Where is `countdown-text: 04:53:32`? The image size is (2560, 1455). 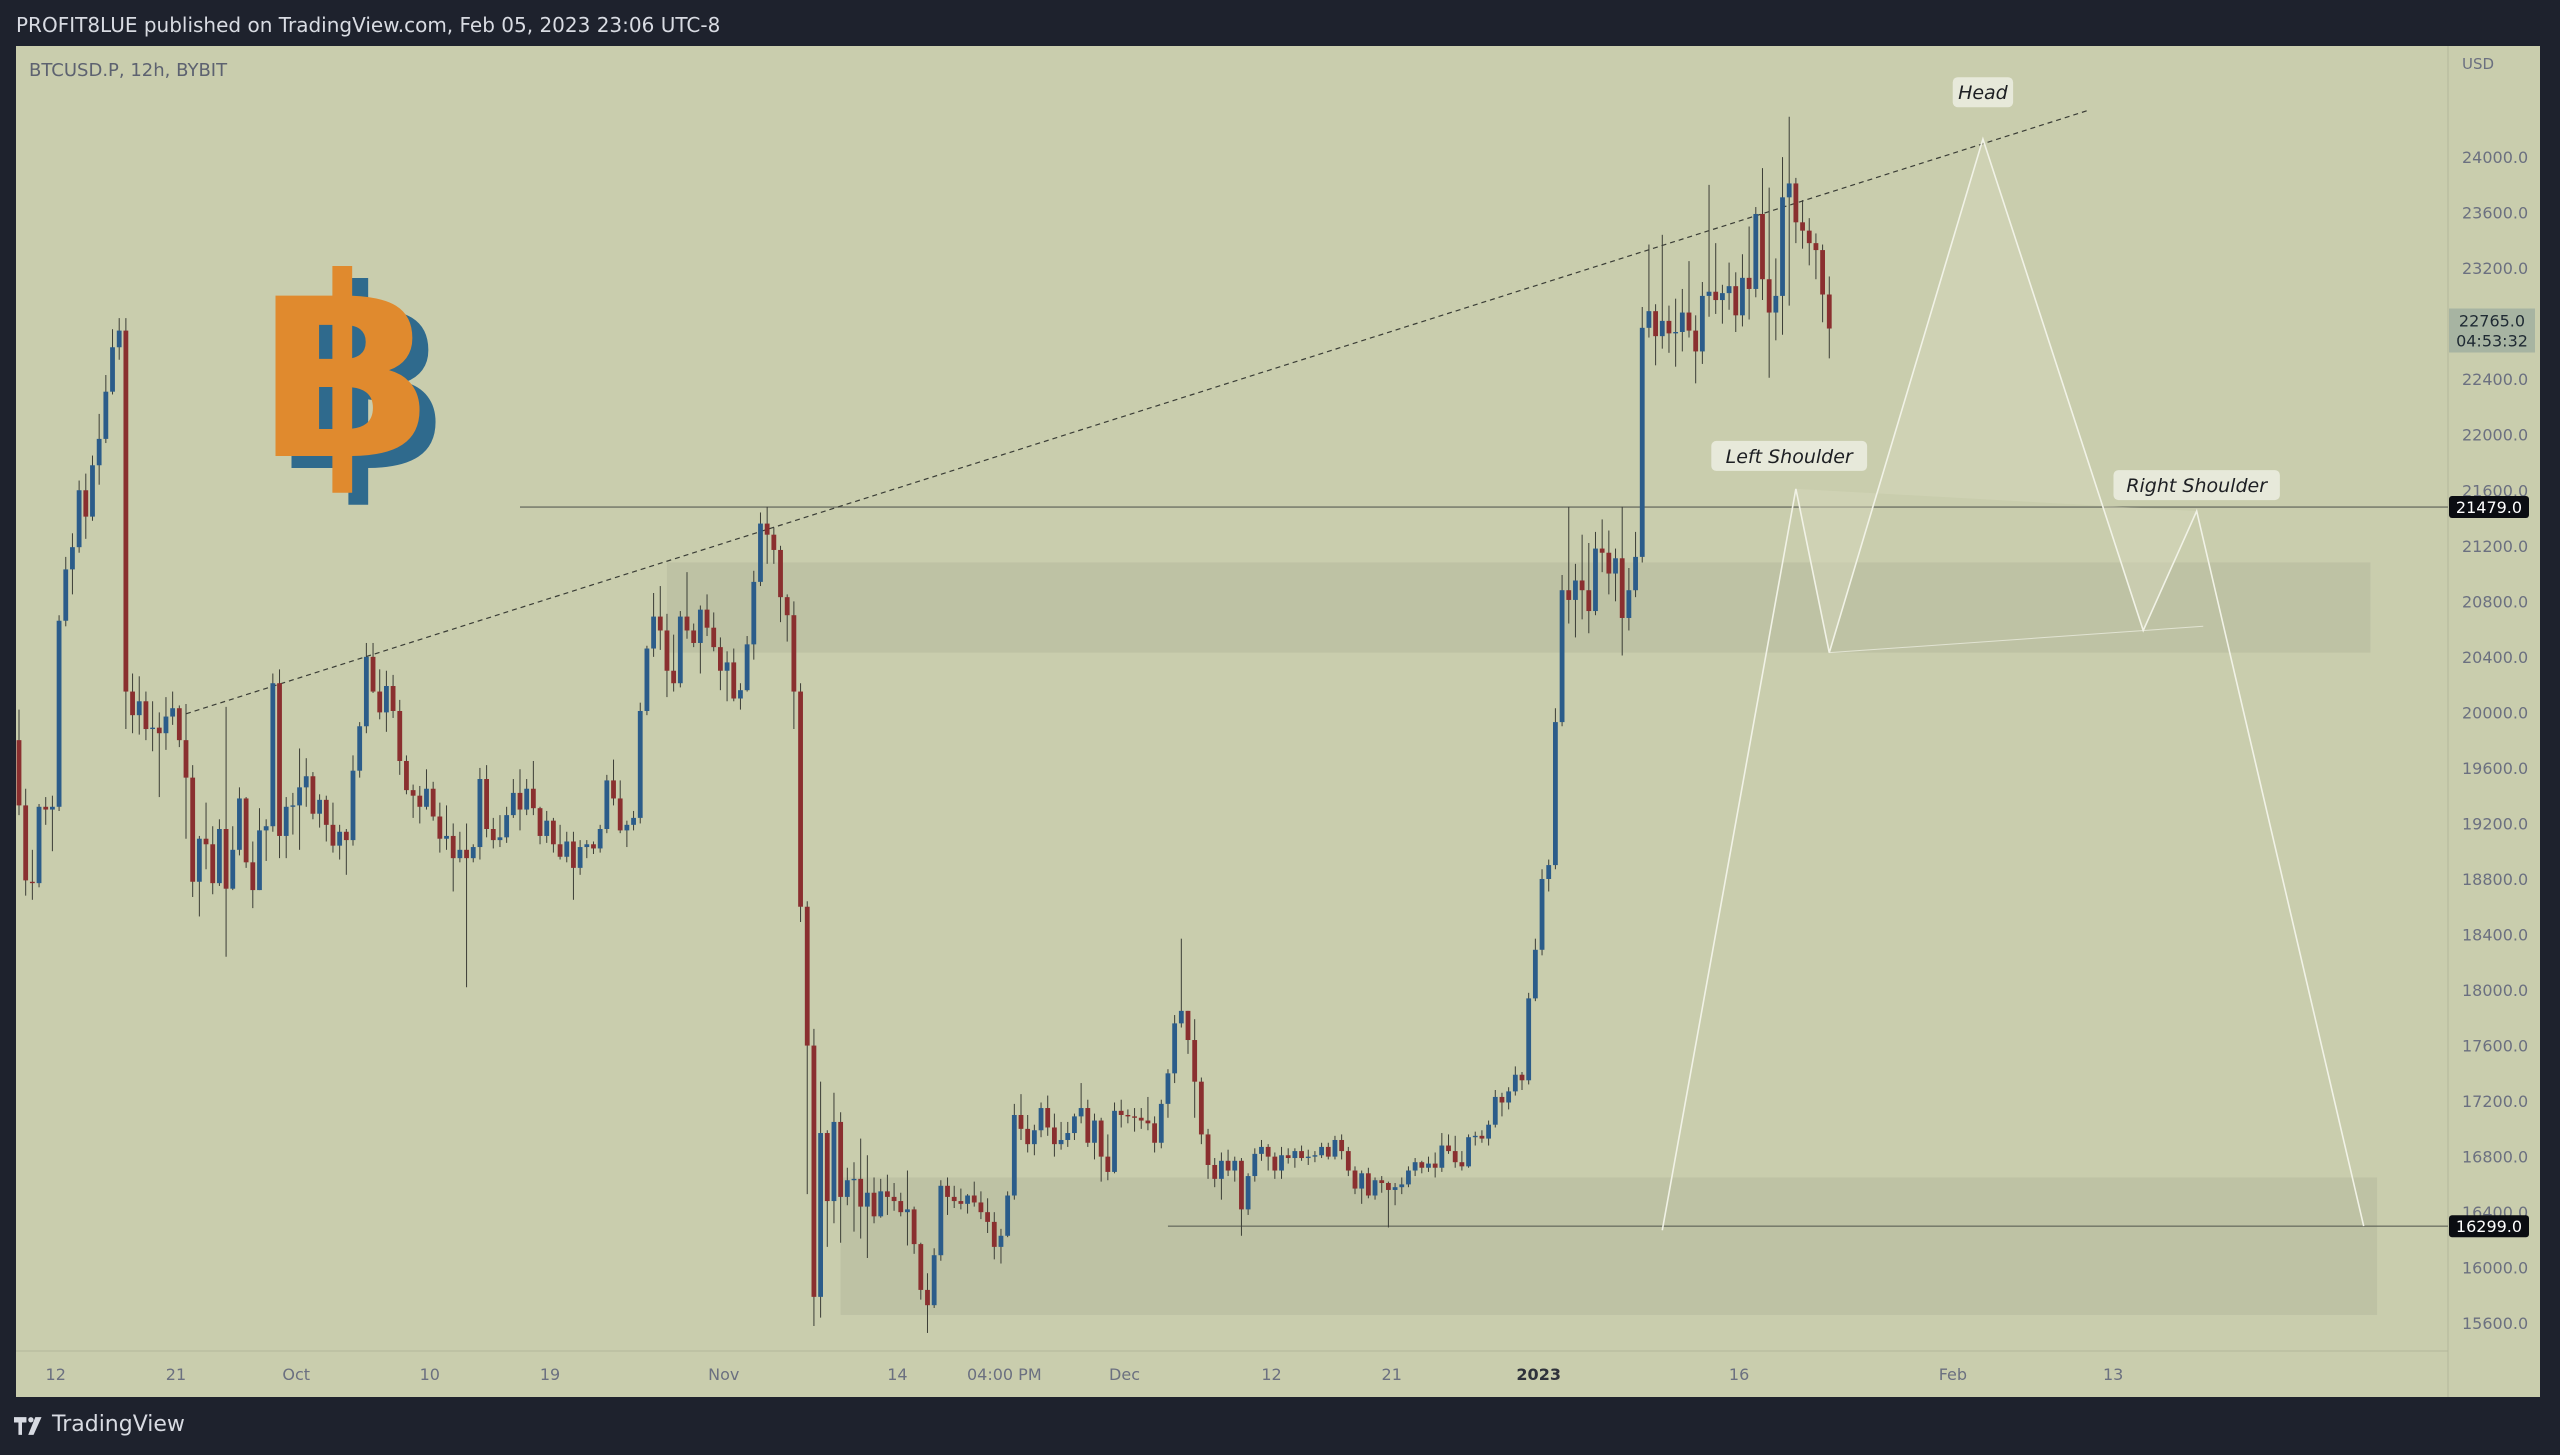
countdown-text: 04:53:32 is located at coordinates (2492, 341).